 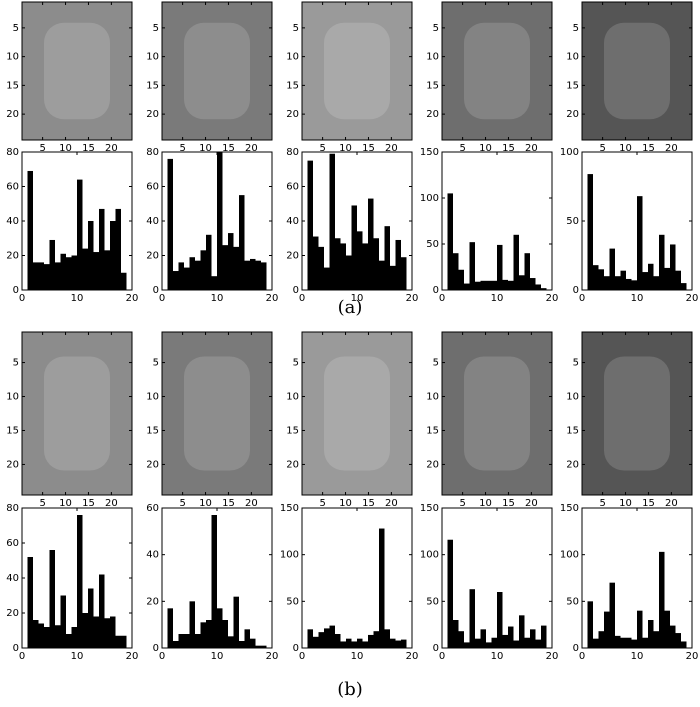 I want to click on y-tick-label: 60, so click(x=292, y=187).